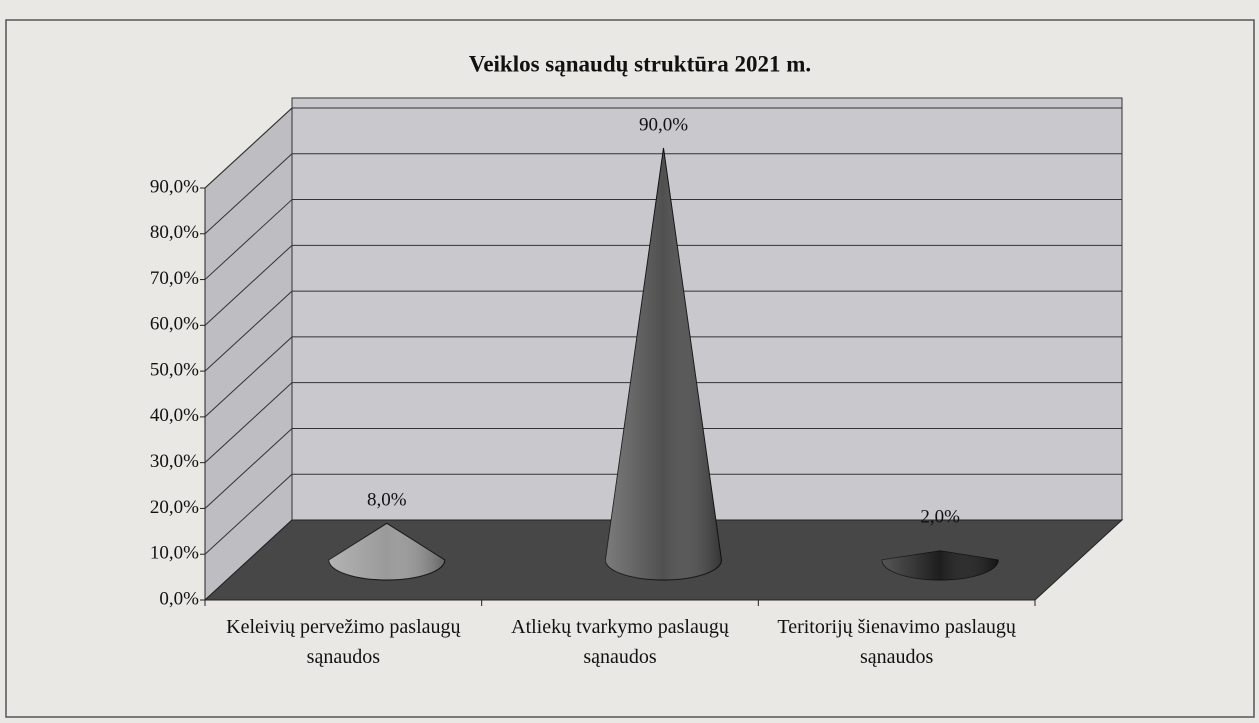  Describe the element at coordinates (174, 553) in the screenshot. I see `y-tick-label: 10,0%` at that location.